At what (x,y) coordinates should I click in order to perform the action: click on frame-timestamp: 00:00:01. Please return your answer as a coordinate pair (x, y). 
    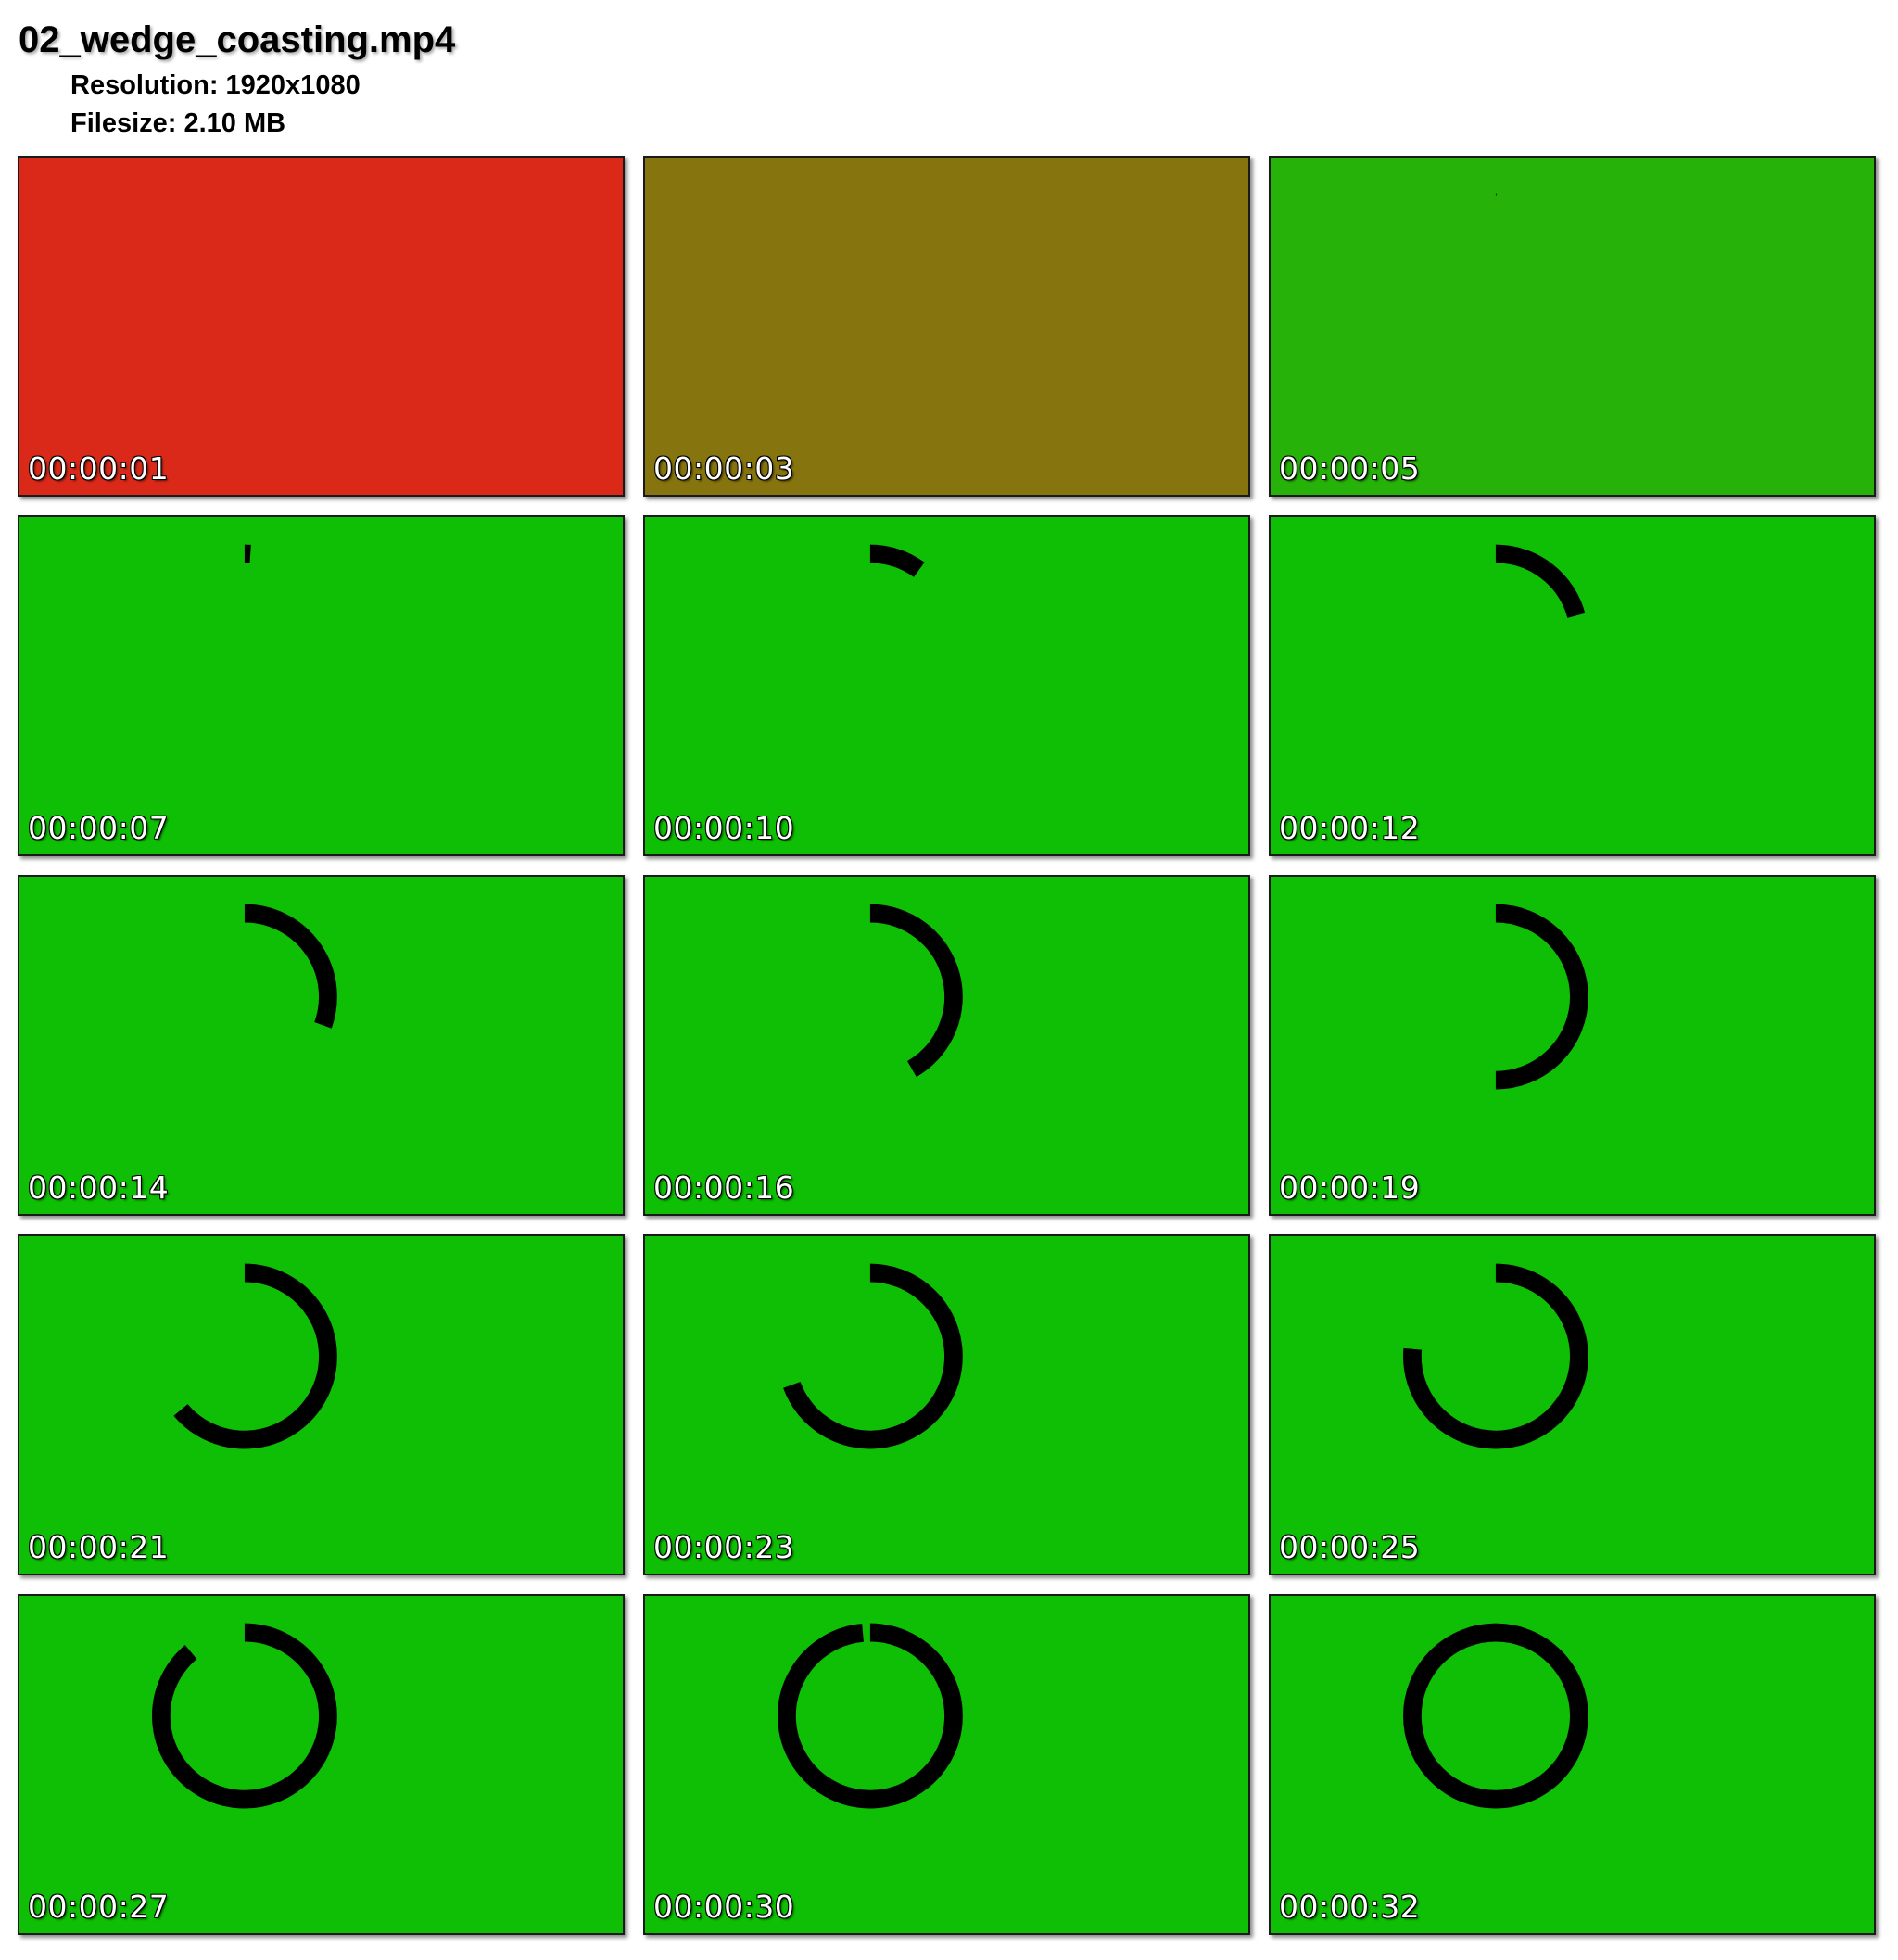
    Looking at the image, I should click on (99, 468).